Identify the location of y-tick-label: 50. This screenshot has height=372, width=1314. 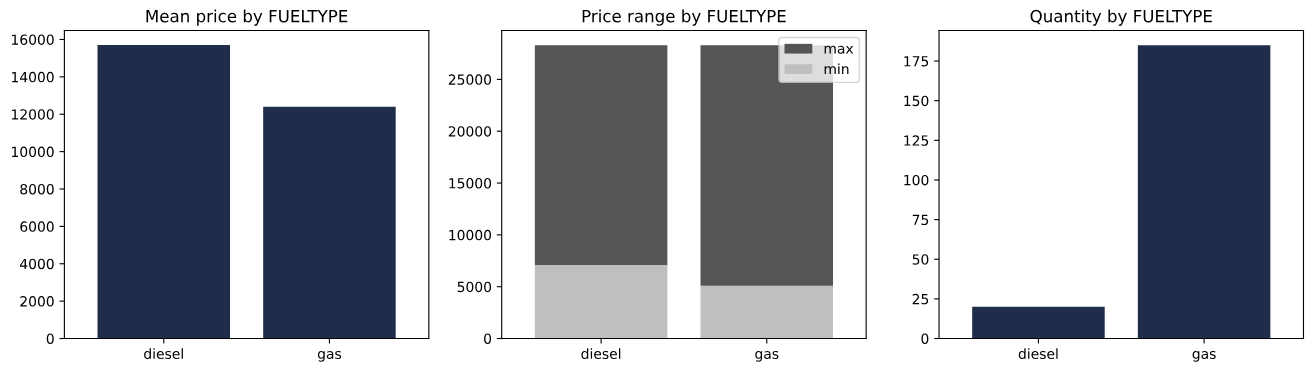
(920, 259).